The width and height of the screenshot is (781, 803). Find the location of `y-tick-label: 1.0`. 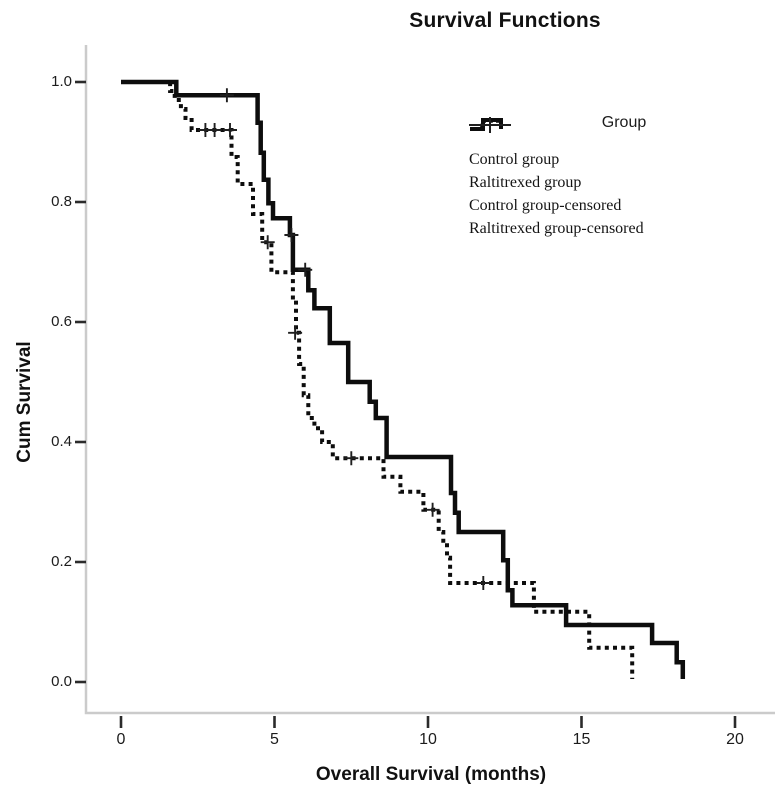

y-tick-label: 1.0 is located at coordinates (61, 81).